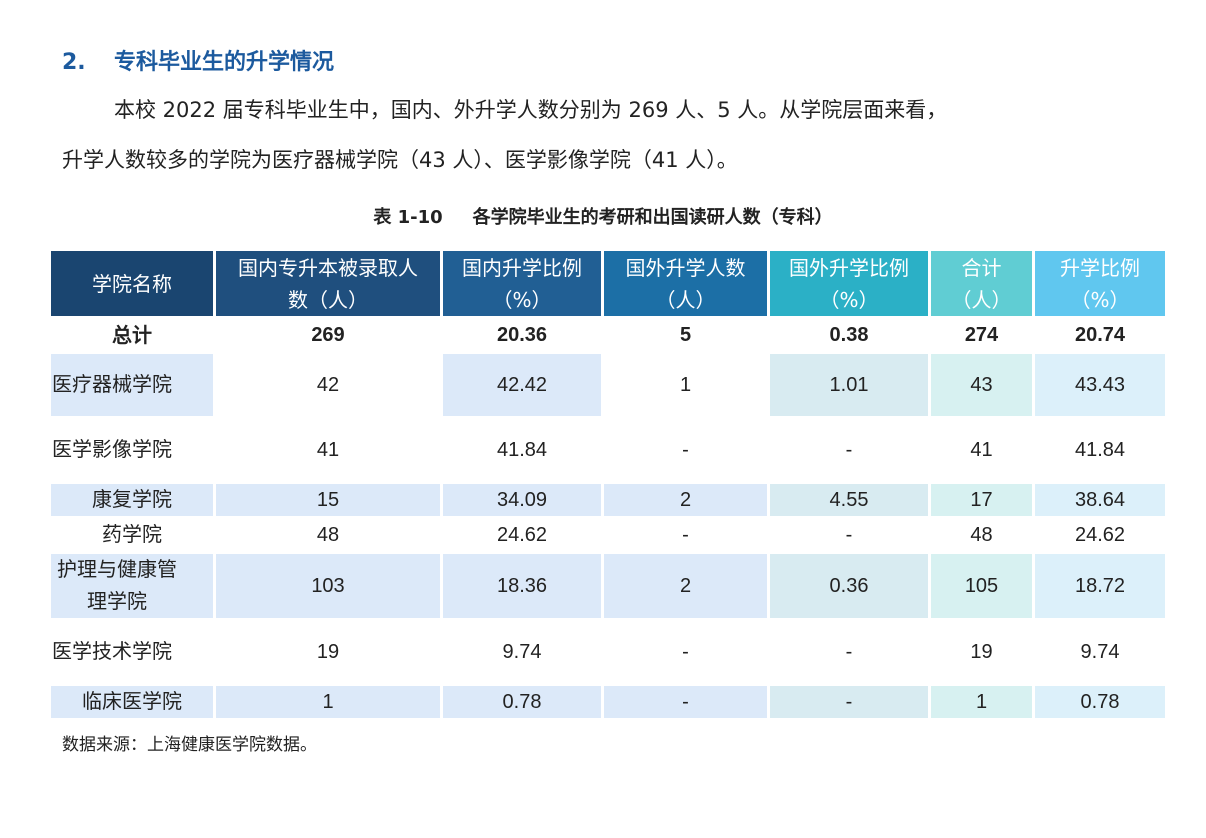  Describe the element at coordinates (328, 500) in the screenshot. I see `table-cell: 15` at that location.